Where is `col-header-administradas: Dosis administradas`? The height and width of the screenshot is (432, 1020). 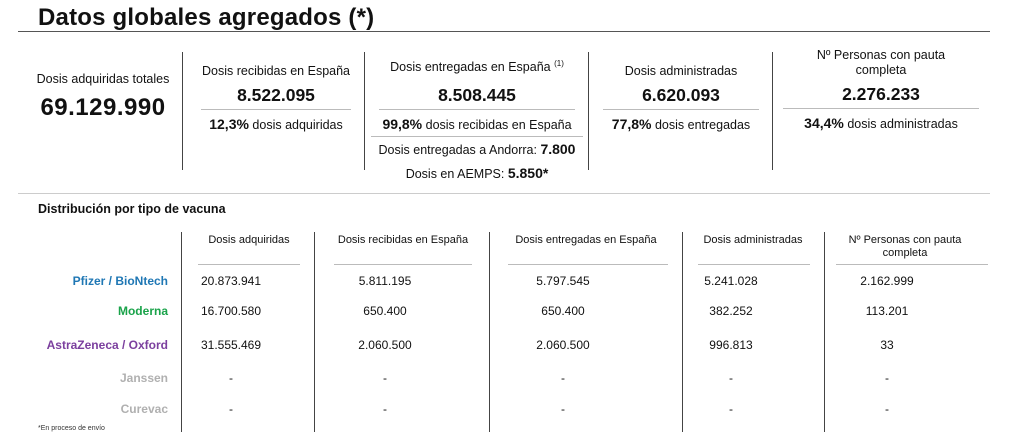
col-header-administradas: Dosis administradas is located at coordinates (753, 240).